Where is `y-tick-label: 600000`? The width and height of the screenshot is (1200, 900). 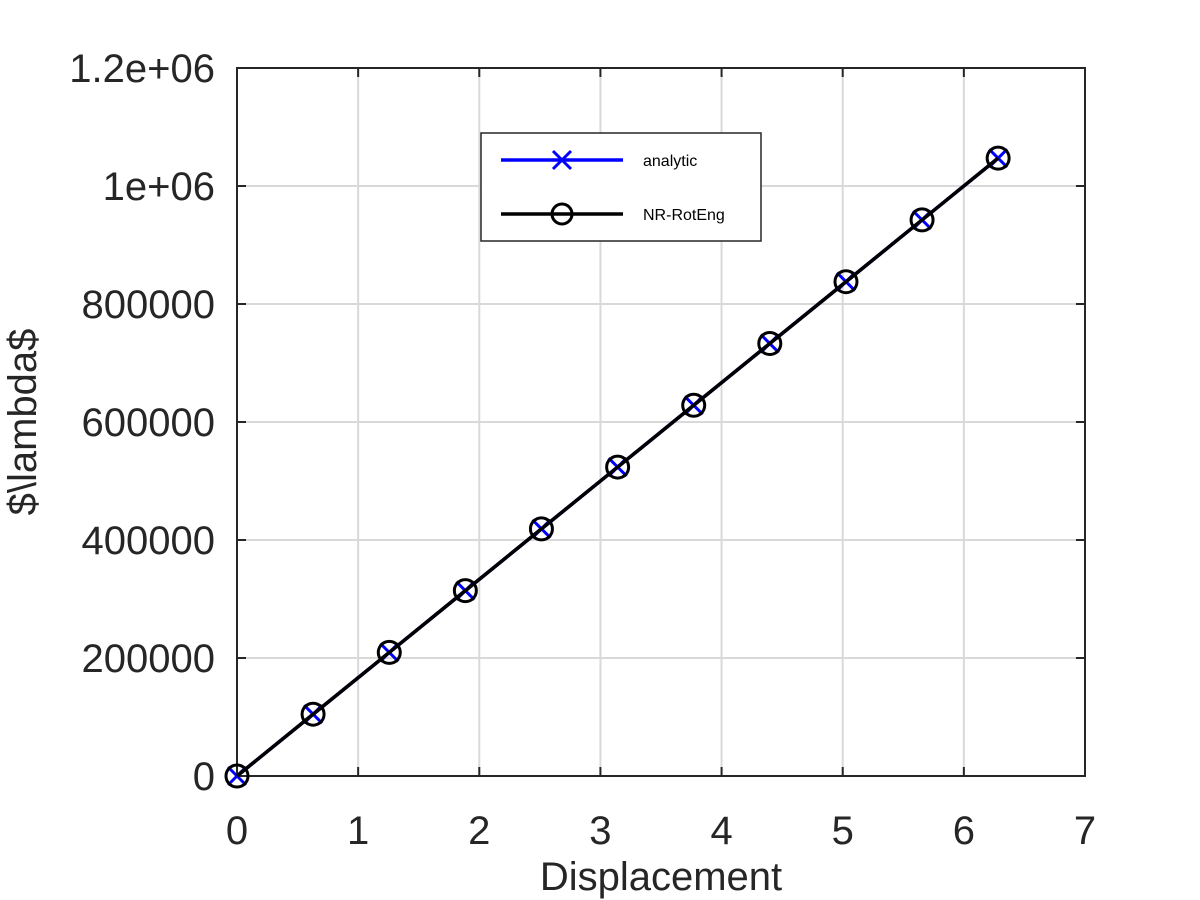
y-tick-label: 600000 is located at coordinates (148, 423).